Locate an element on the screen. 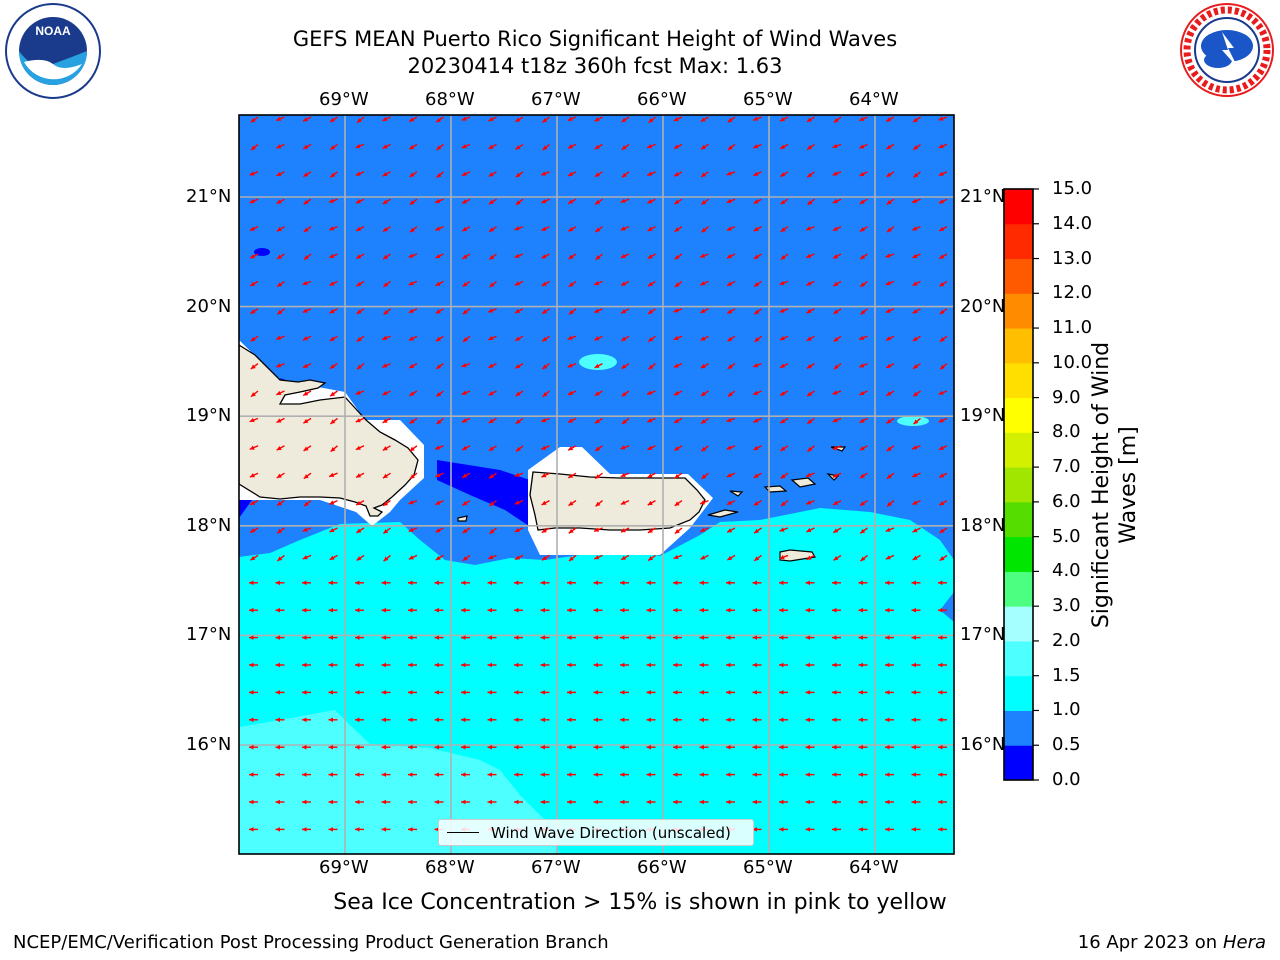  mona-island is located at coordinates (462, 518).